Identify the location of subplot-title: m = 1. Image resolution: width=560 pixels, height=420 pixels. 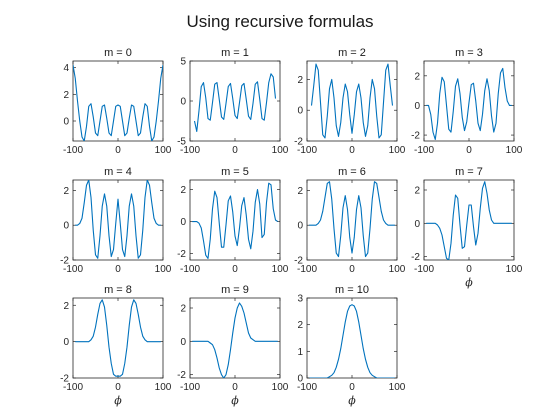
(235, 53).